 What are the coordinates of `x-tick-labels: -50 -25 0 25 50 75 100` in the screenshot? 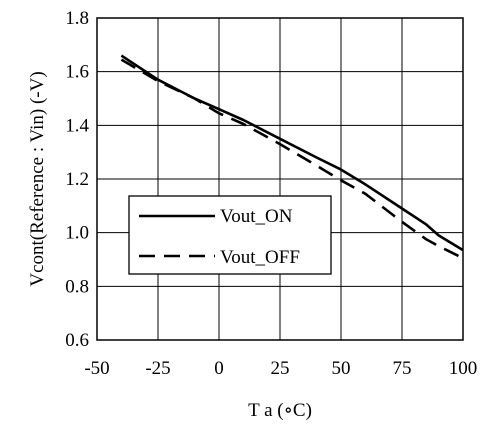 It's located at (280, 368).